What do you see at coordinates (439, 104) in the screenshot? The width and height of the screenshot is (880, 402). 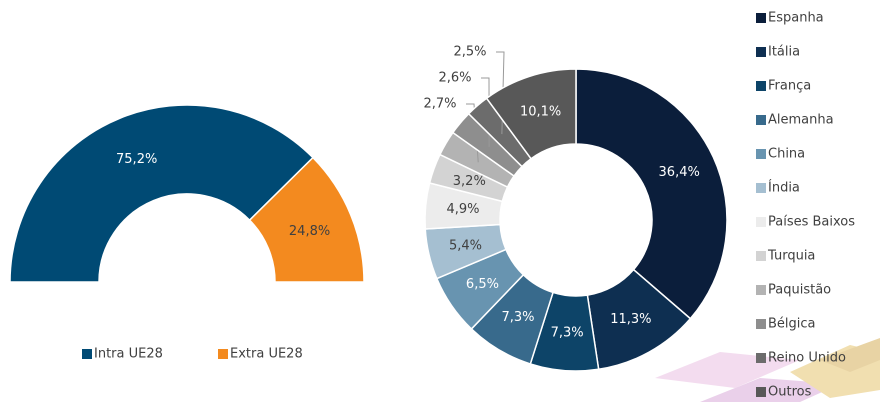 I see `data-label: 2,7%` at bounding box center [439, 104].